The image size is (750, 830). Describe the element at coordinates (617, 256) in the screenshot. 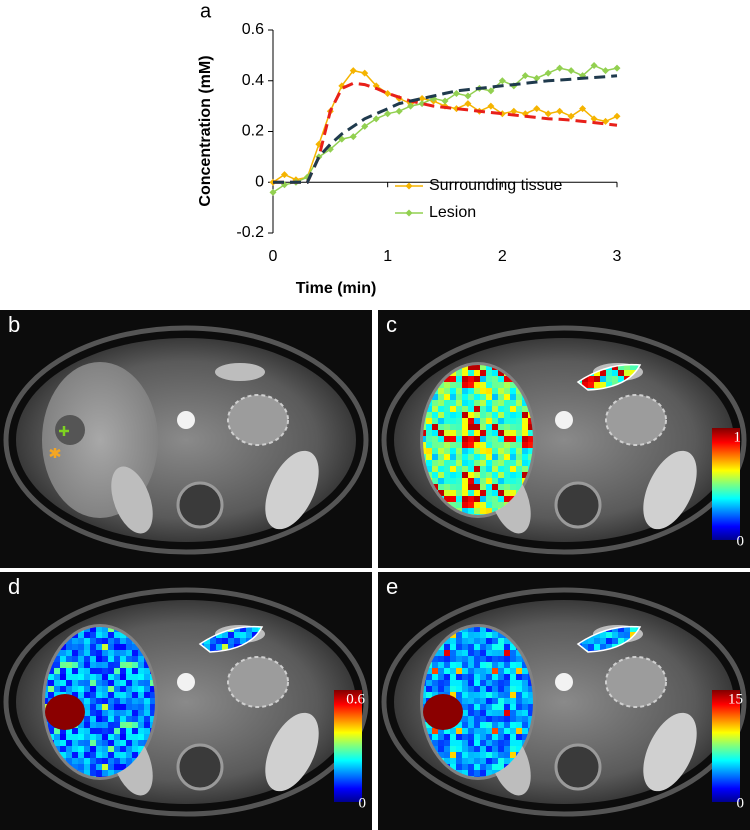

I see `x-tick-label: 3` at that location.